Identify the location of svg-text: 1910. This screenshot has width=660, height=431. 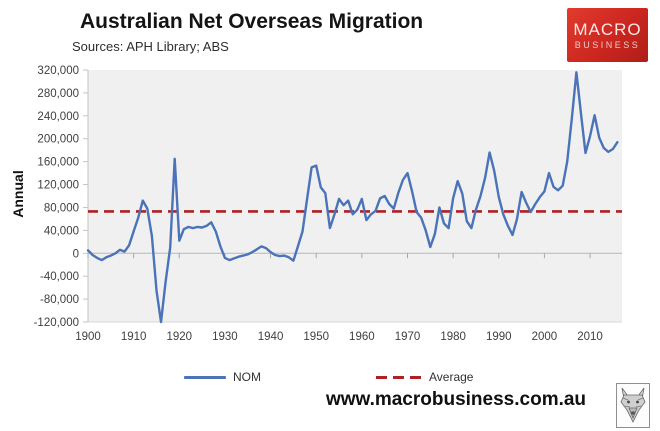
(134, 337).